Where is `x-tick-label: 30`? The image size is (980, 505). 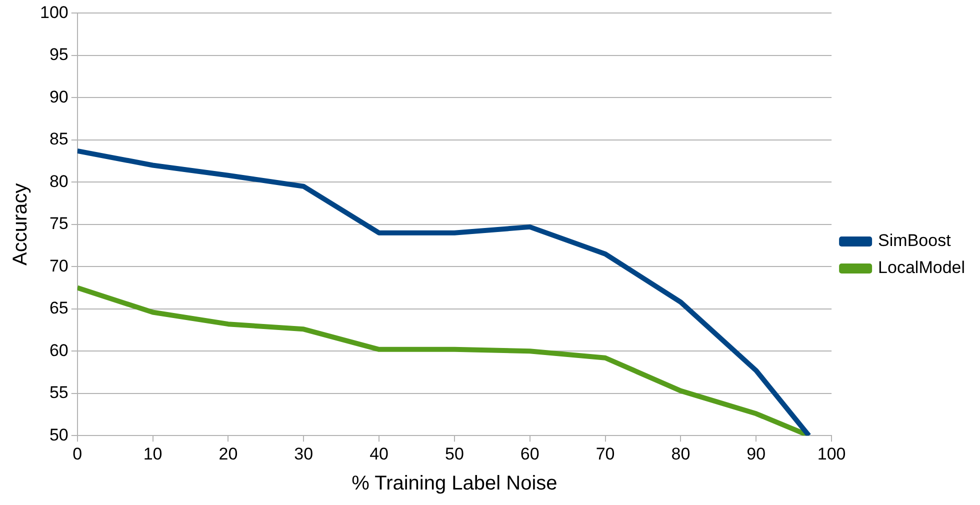 x-tick-label: 30 is located at coordinates (304, 454).